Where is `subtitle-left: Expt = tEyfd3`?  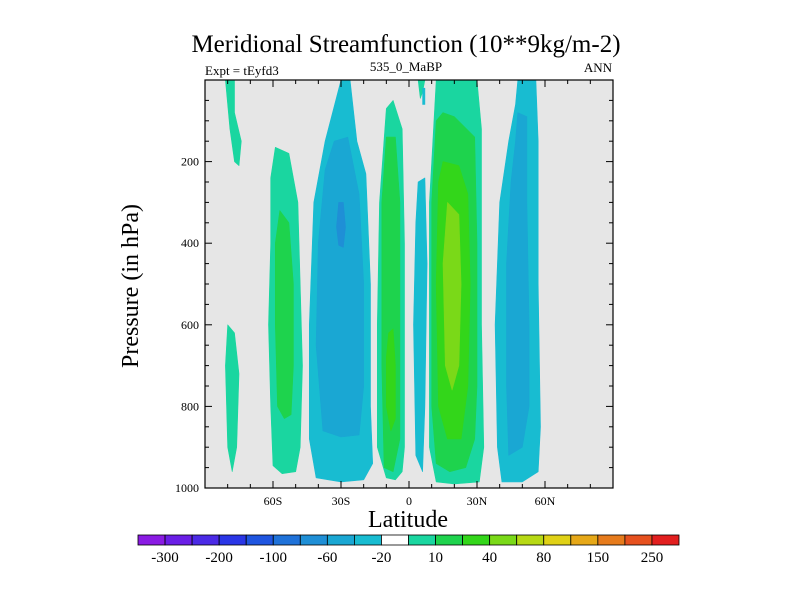 subtitle-left: Expt = tEyfd3 is located at coordinates (242, 70).